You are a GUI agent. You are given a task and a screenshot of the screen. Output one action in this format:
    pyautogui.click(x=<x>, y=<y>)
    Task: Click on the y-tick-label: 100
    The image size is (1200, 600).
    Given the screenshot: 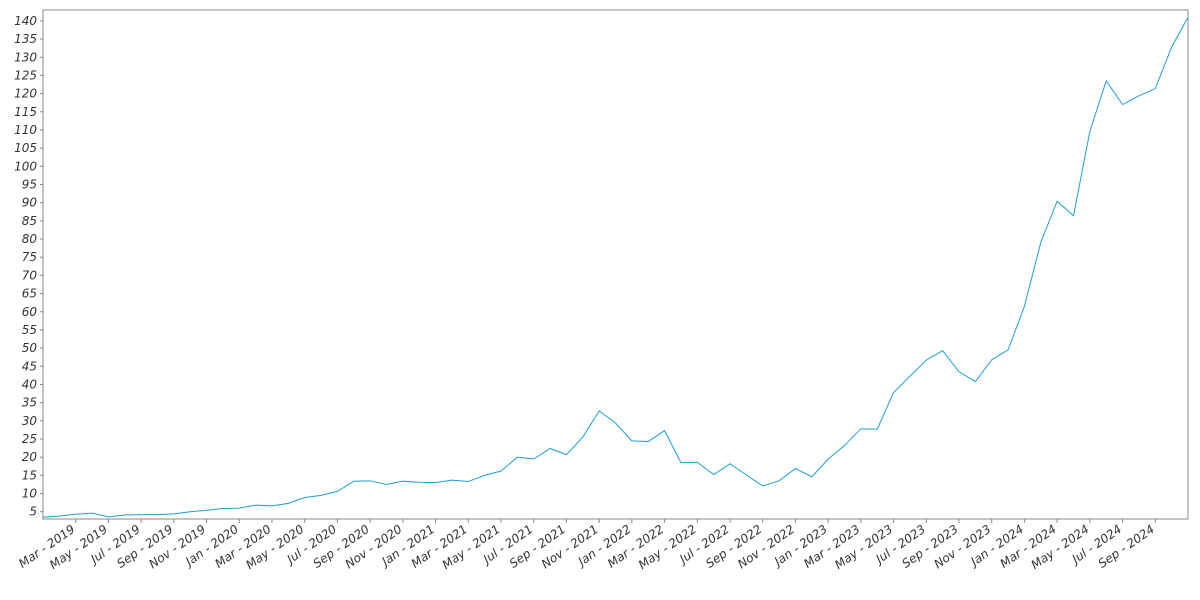 What is the action you would take?
    pyautogui.click(x=25, y=166)
    